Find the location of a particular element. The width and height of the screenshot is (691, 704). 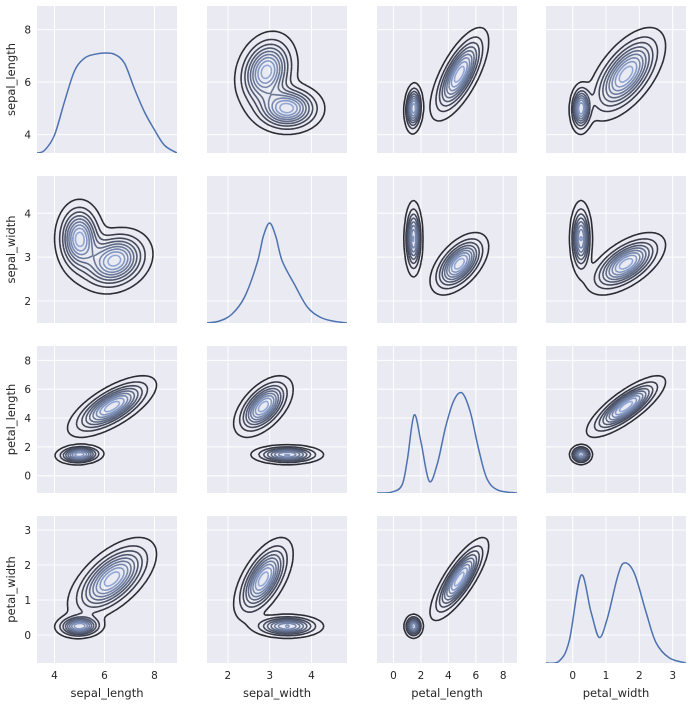

panel-petal_width-vs-sepal_width is located at coordinates (277, 589).